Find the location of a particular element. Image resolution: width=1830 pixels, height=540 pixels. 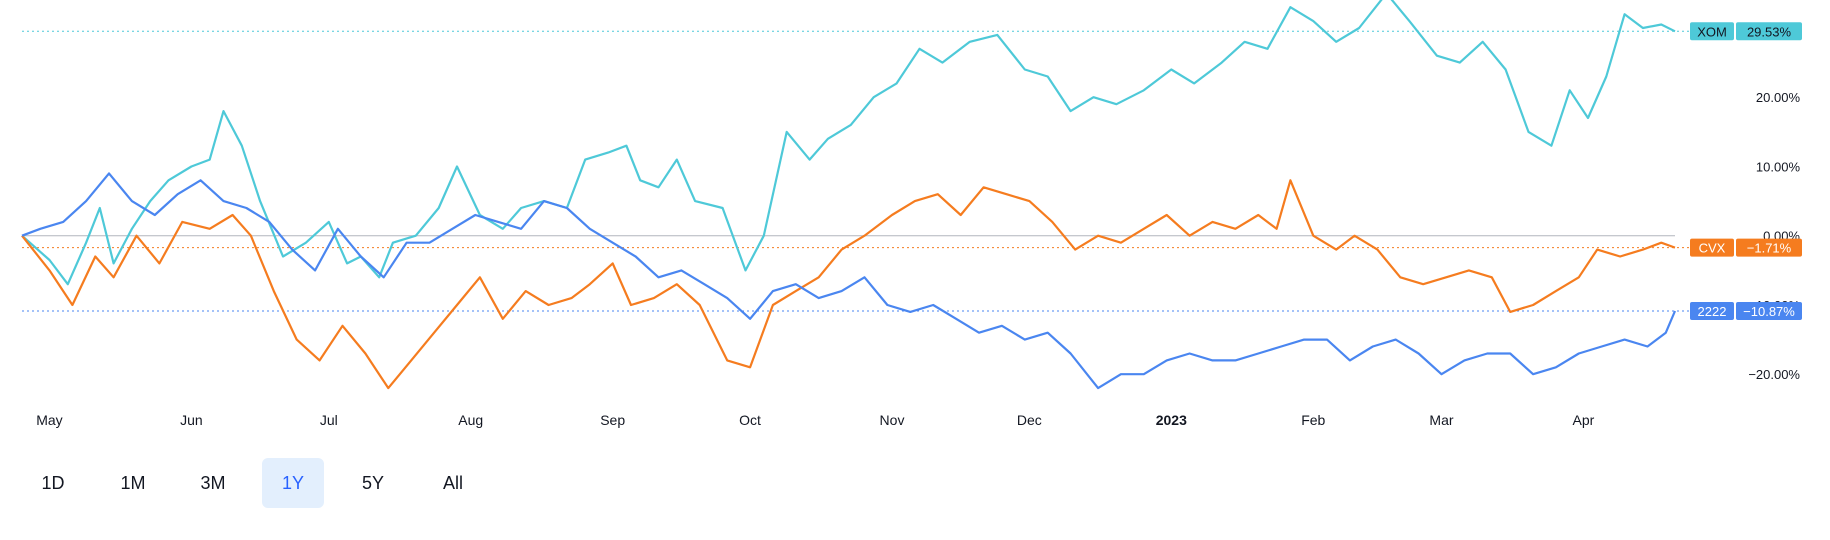

series-tag-value: 29.53% is located at coordinates (1769, 31).